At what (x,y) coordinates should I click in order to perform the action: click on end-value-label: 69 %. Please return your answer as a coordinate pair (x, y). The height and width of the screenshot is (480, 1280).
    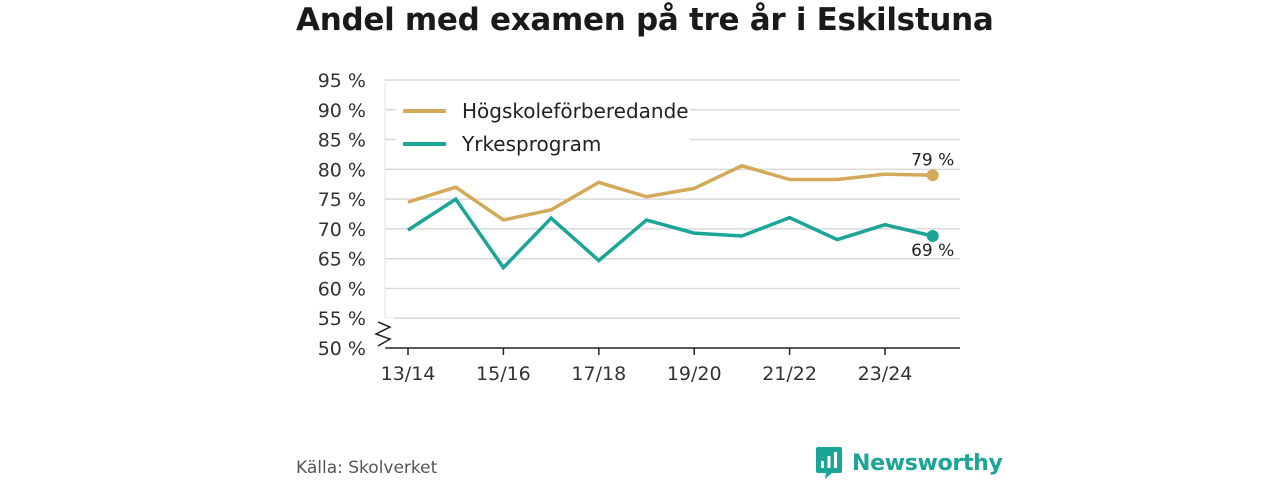
    Looking at the image, I should click on (932, 251).